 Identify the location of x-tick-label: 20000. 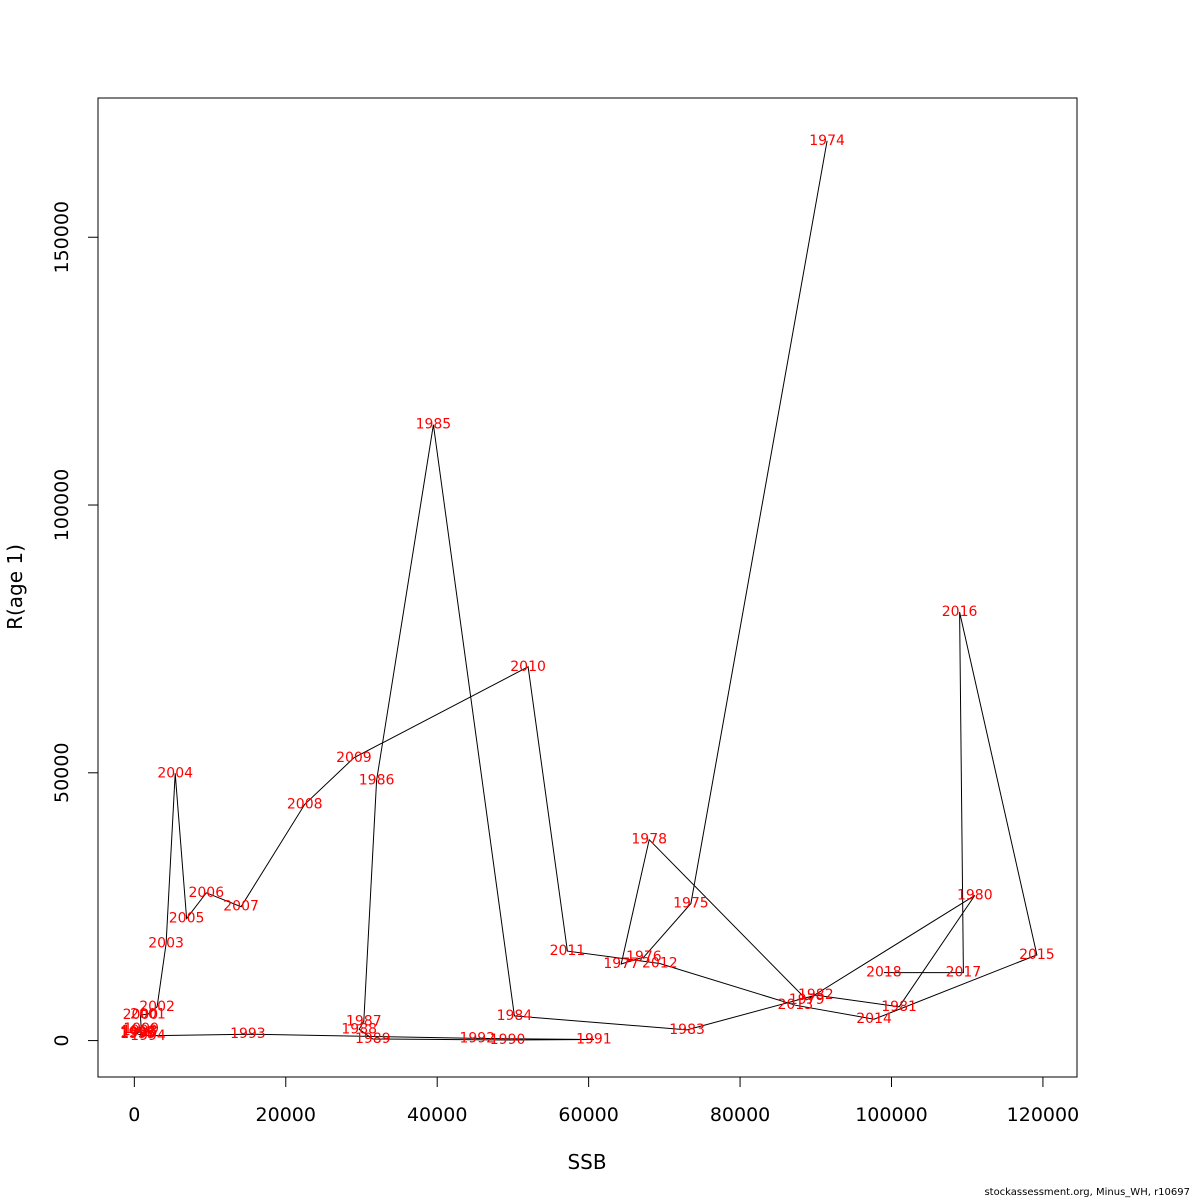
(286, 1115).